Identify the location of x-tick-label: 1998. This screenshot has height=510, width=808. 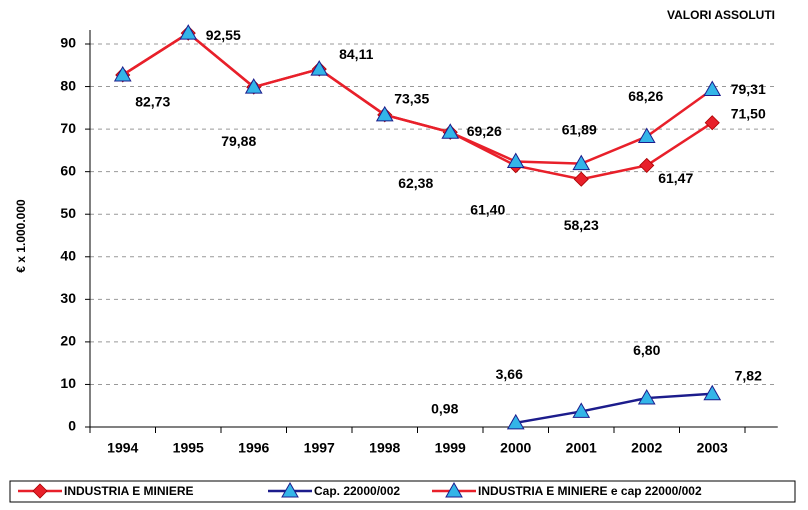
(384, 448).